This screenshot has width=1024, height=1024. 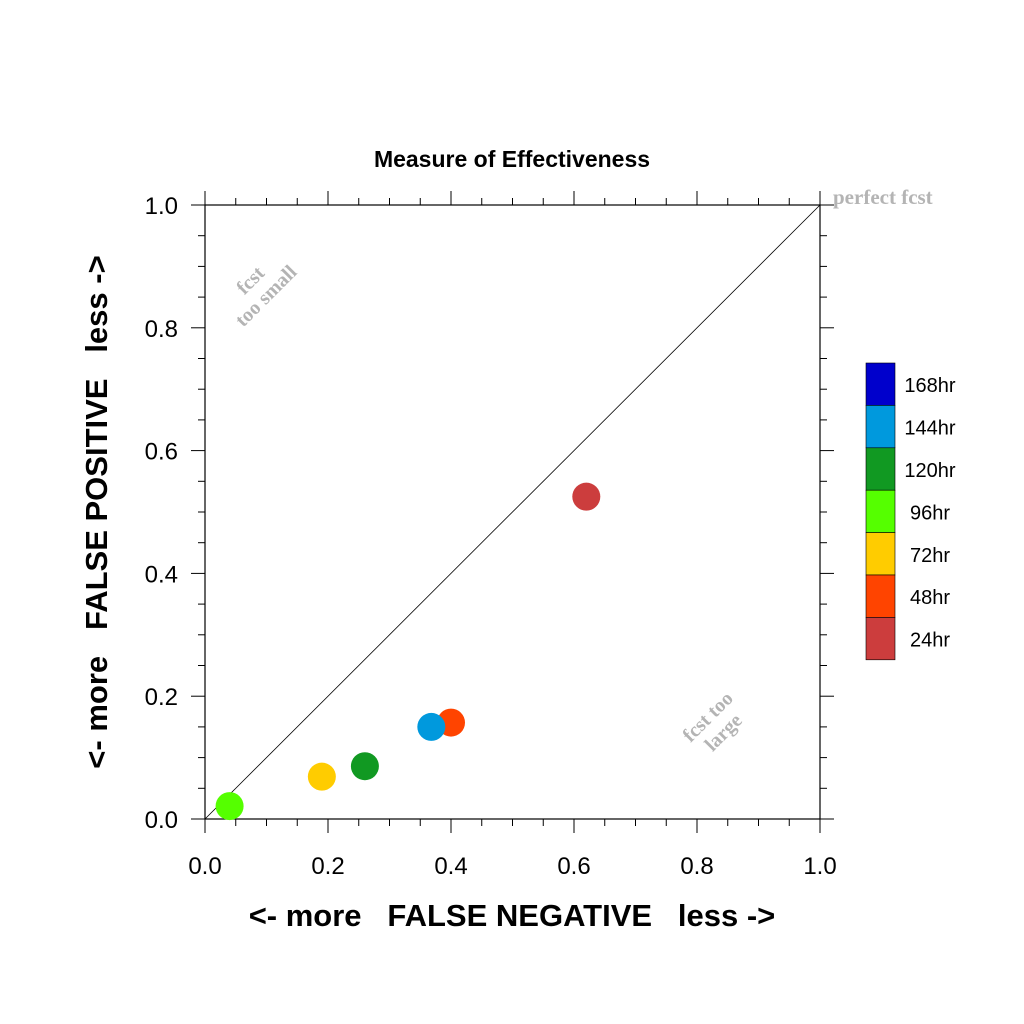 I want to click on legend-swatch-168hr, so click(x=880, y=384).